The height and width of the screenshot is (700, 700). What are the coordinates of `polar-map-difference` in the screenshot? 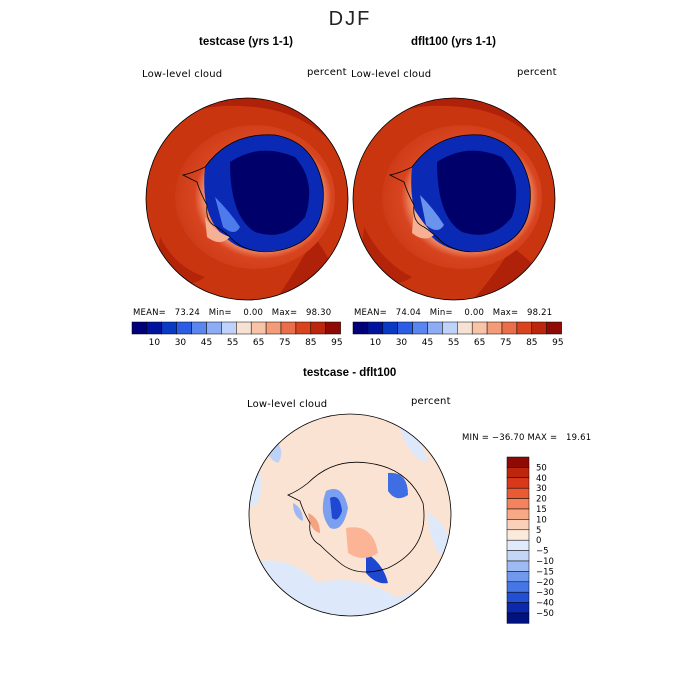 It's located at (350, 515).